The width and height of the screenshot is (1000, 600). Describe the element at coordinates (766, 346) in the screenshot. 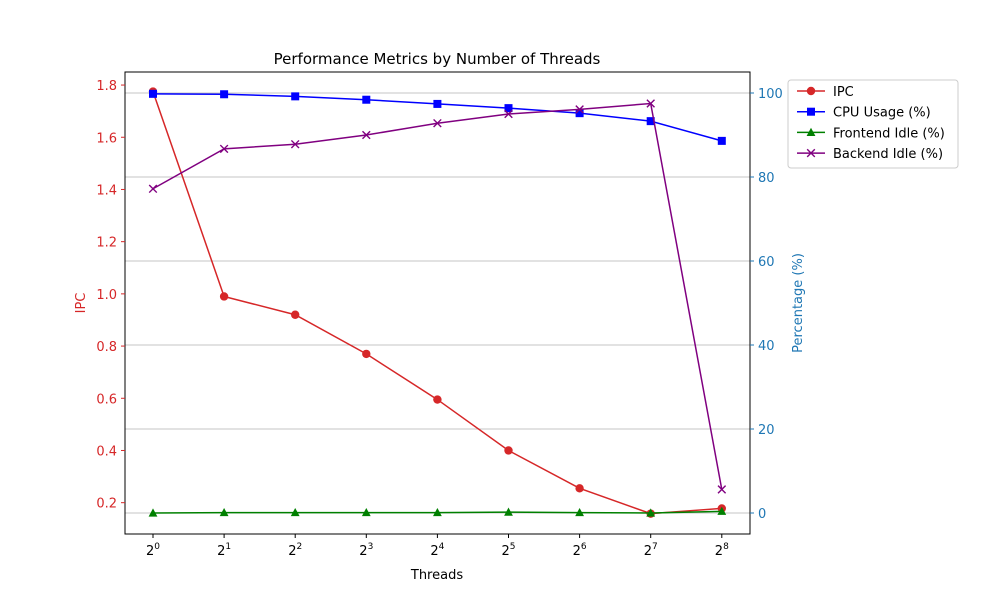

I see `y-right-tick-label: 40` at that location.